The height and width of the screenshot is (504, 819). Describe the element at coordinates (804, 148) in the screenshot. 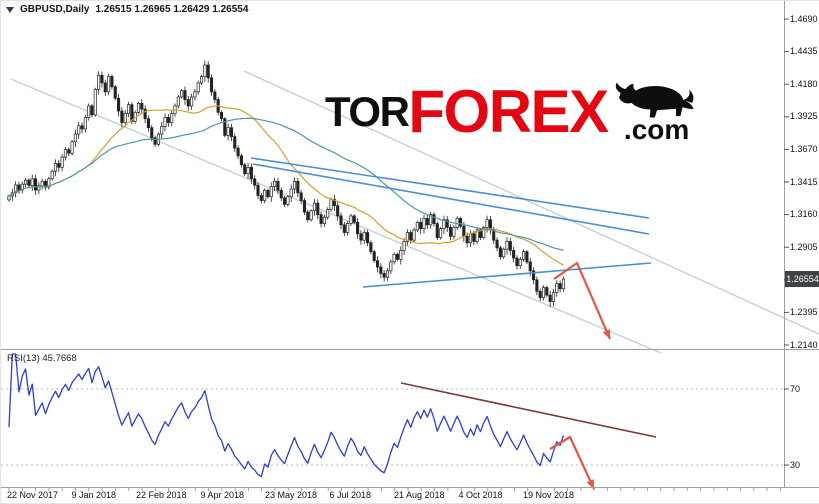

I see `price-tick-label: 1.3670` at that location.